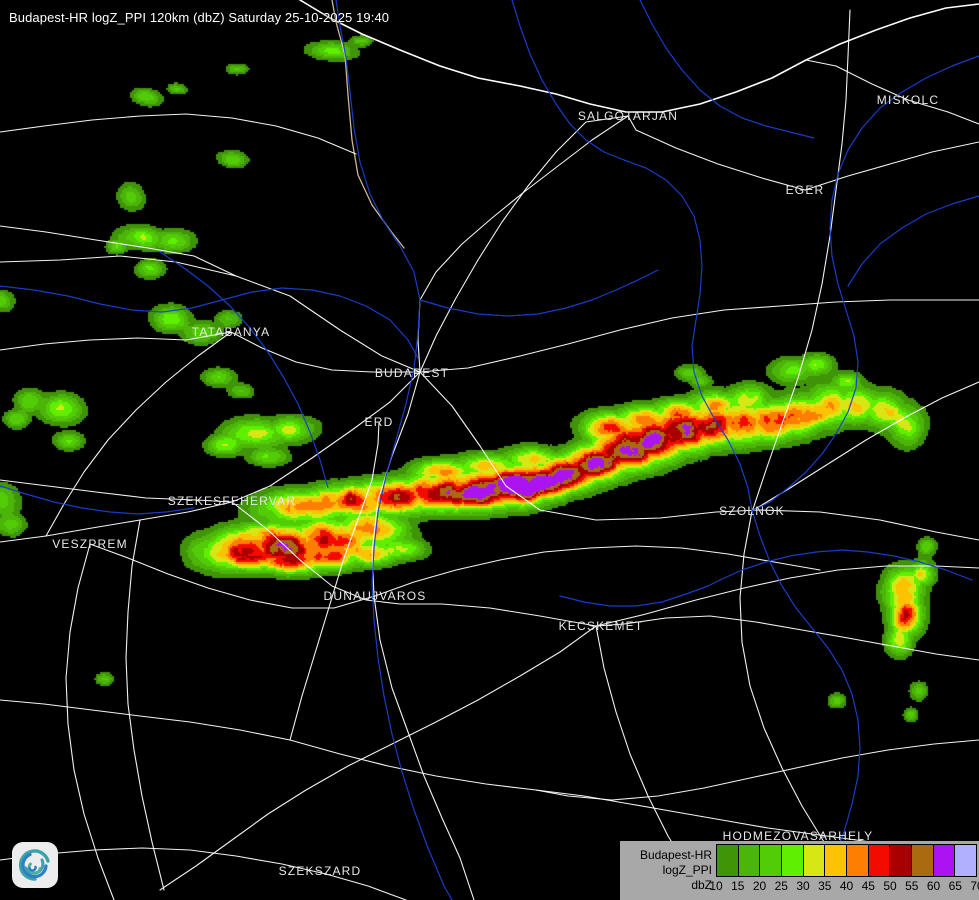 The width and height of the screenshot is (979, 900). I want to click on legend-tick-15: 15, so click(745, 887).